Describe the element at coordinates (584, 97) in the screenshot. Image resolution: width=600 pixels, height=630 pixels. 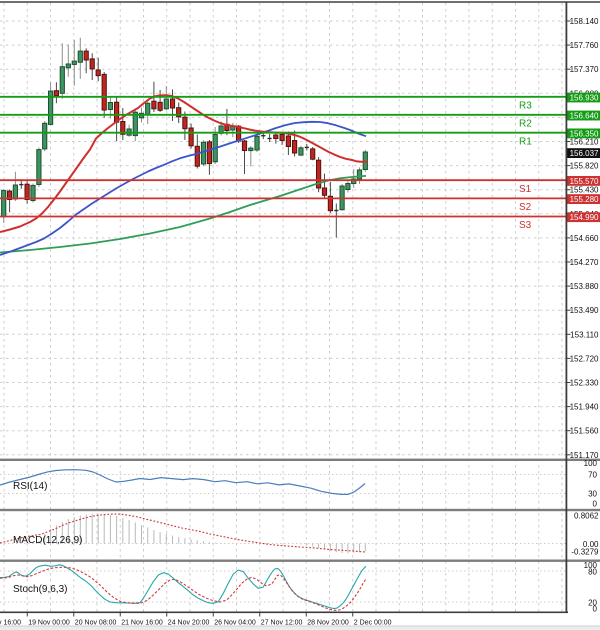
I see `svg-text: 156.930` at that location.